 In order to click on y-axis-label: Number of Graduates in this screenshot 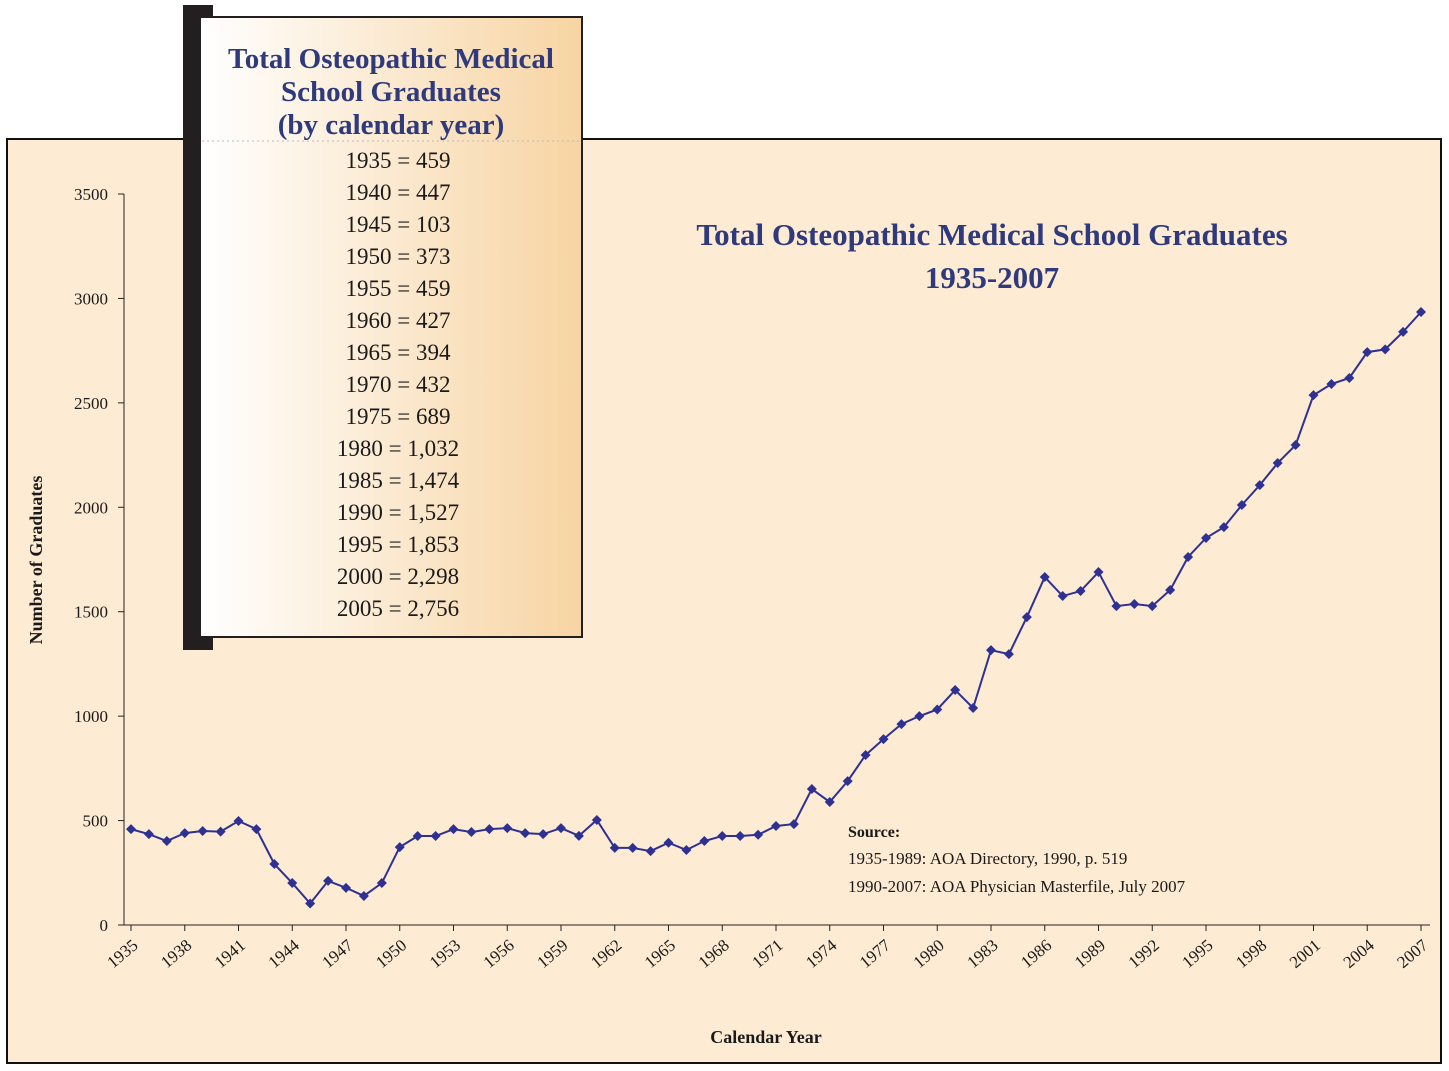, I will do `click(36, 560)`.